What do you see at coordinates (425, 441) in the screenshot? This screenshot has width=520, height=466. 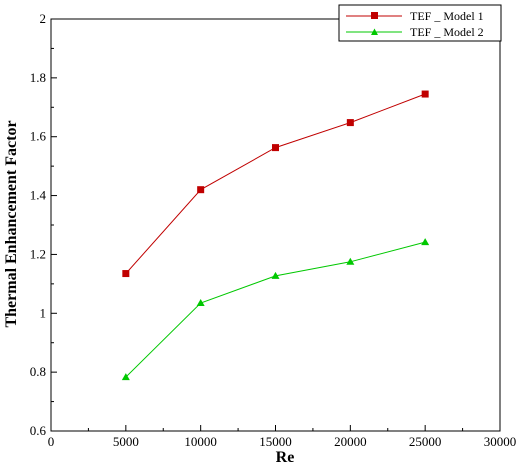 I see `x-tick-label: 25000` at bounding box center [425, 441].